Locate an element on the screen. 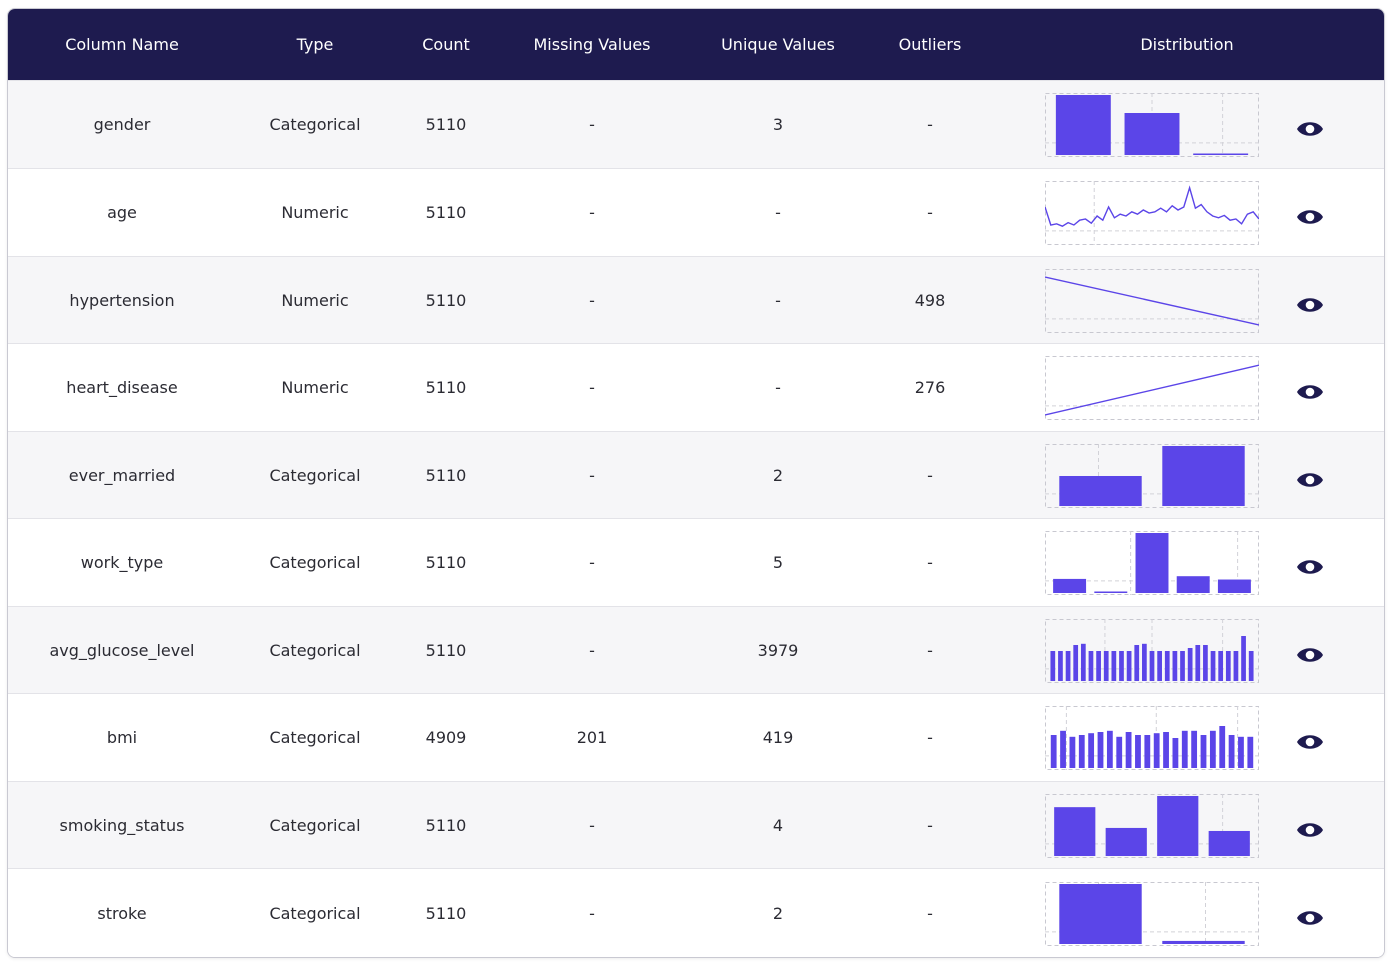 The image size is (1391, 963). unique-values-cell: 4 is located at coordinates (778, 825).